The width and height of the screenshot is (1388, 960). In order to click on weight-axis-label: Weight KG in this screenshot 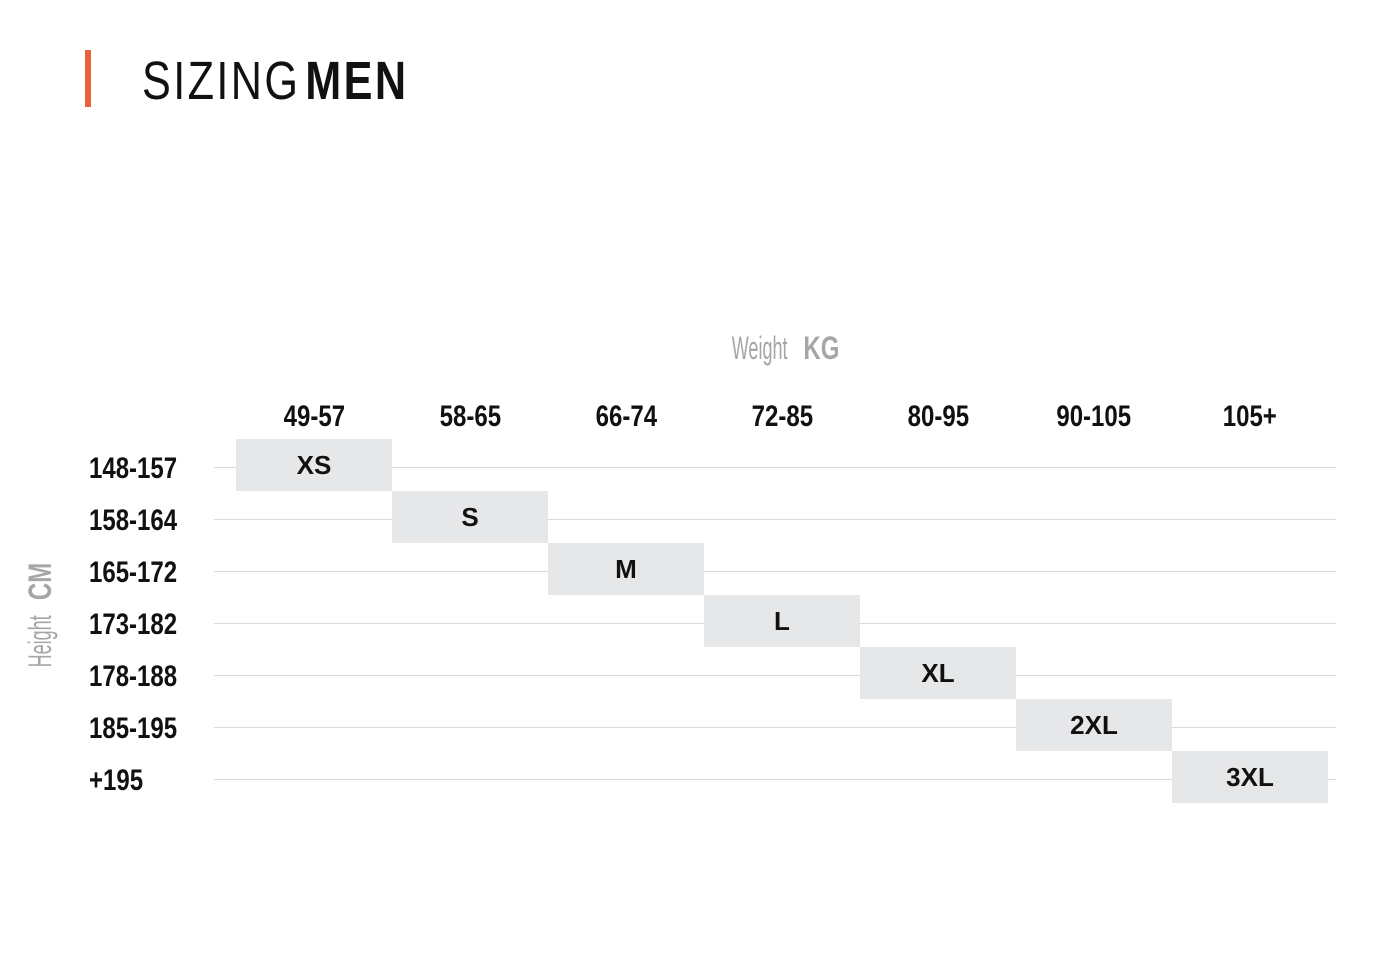, I will do `click(781, 348)`.